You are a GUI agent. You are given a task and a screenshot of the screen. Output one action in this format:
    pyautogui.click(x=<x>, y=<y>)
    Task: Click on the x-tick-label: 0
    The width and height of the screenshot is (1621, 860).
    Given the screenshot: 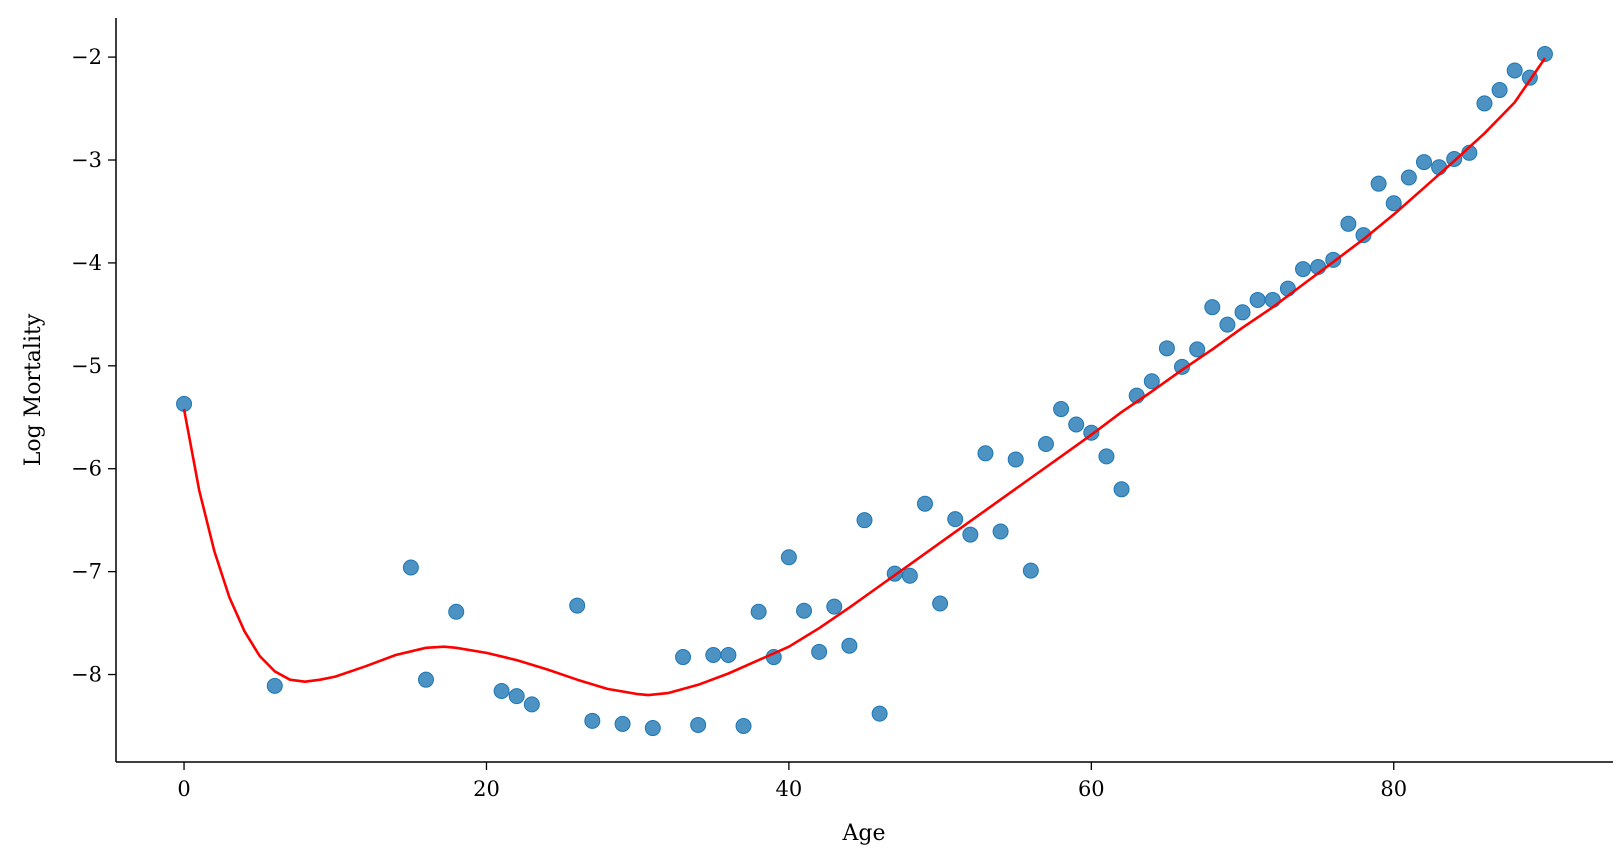 What is the action you would take?
    pyautogui.click(x=183, y=789)
    